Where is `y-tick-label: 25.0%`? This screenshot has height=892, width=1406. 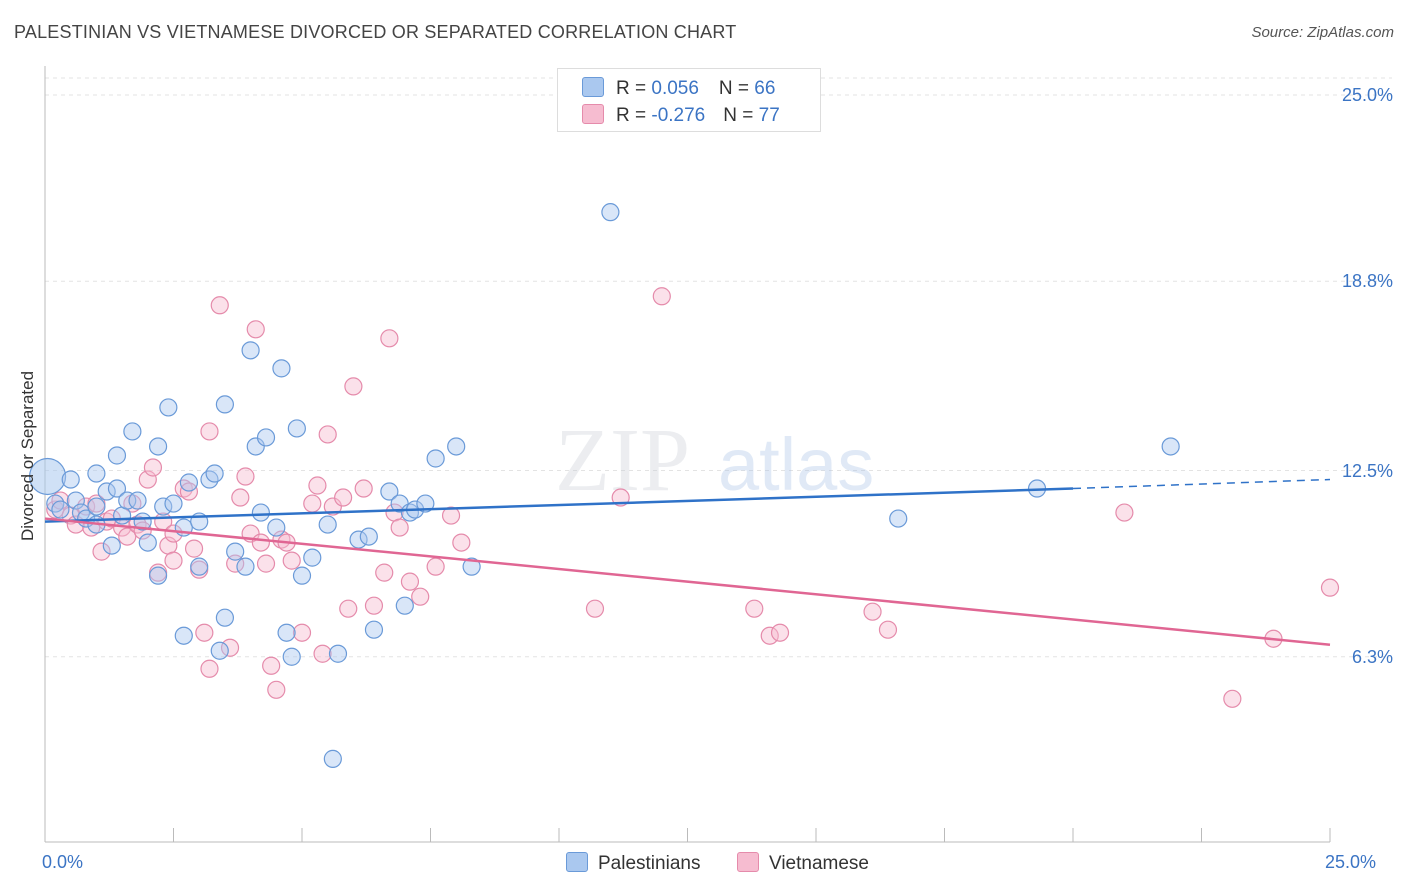
y-tick-label: 25.0% is located at coordinates (1367, 95).